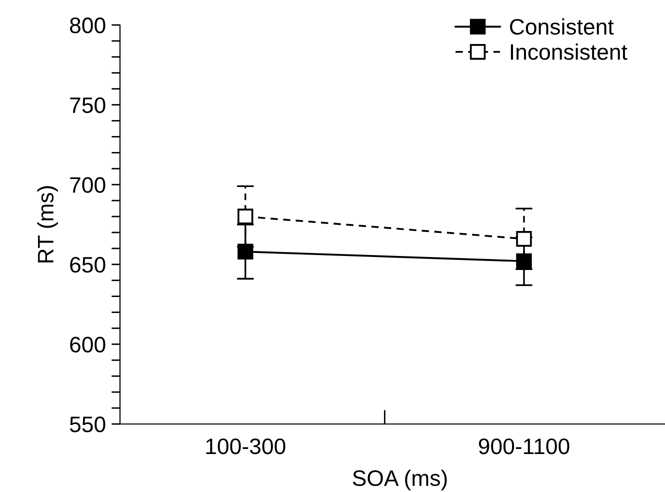  What do you see at coordinates (246, 446) in the screenshot?
I see `x-tick-label: 100-300` at bounding box center [246, 446].